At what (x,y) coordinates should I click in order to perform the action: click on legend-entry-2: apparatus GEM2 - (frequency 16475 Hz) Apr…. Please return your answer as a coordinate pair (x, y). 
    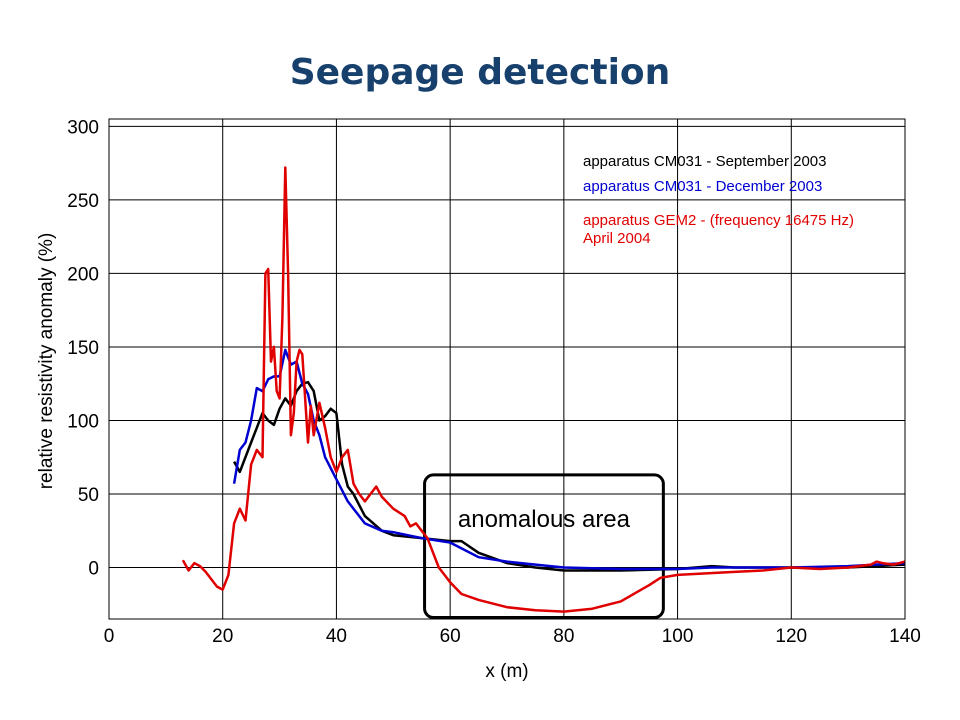
    Looking at the image, I should click on (718, 229).